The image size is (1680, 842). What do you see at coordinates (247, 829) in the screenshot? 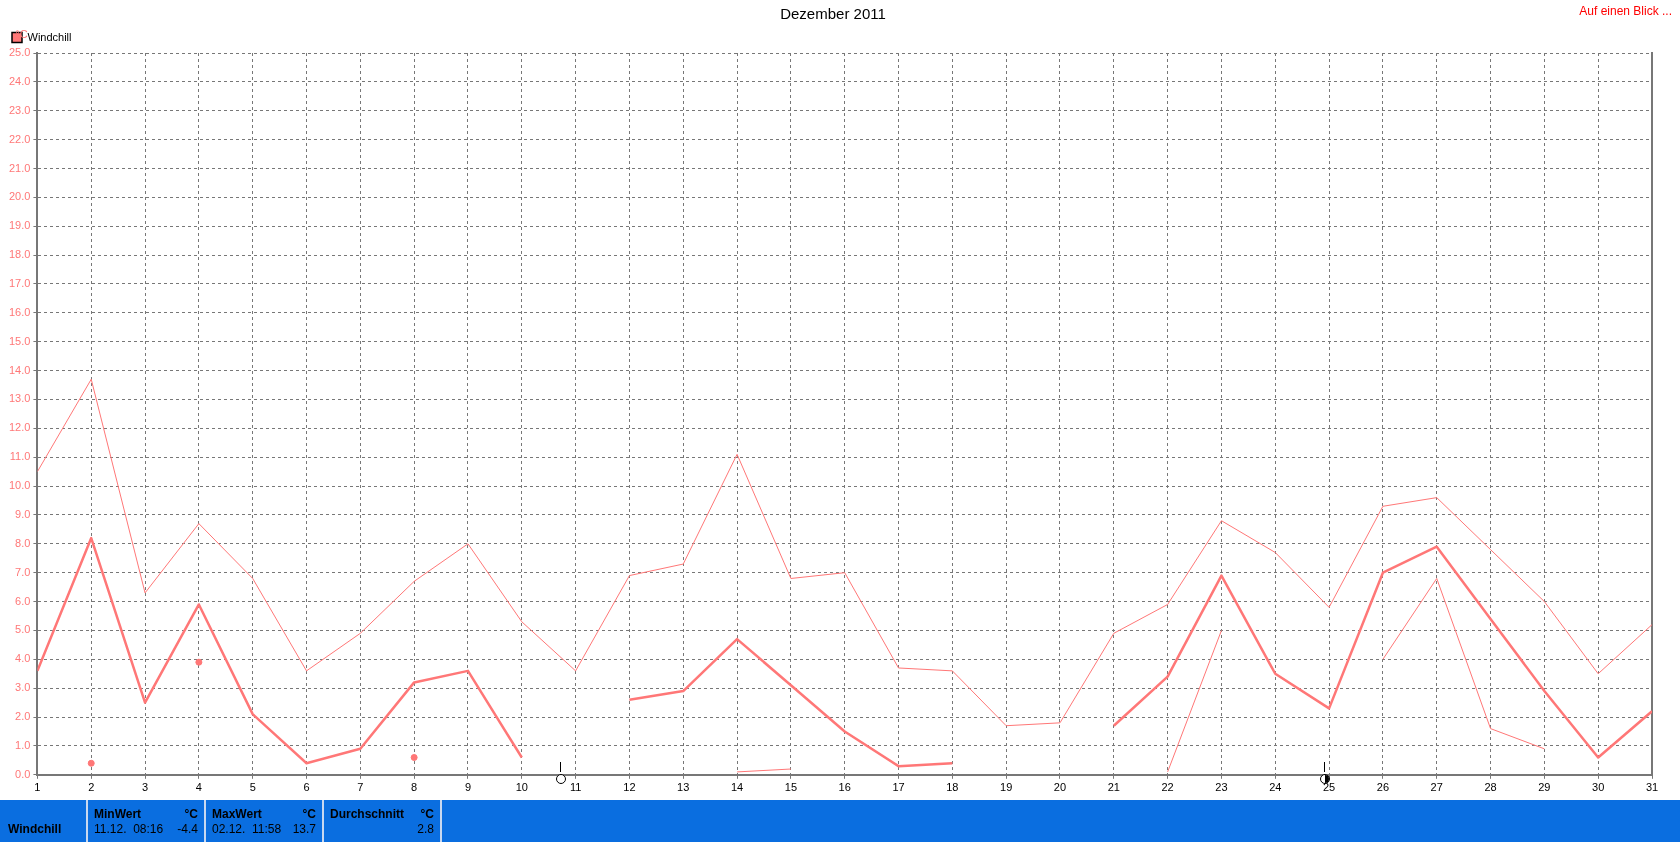
I see `text: 02.12. 11:58` at bounding box center [247, 829].